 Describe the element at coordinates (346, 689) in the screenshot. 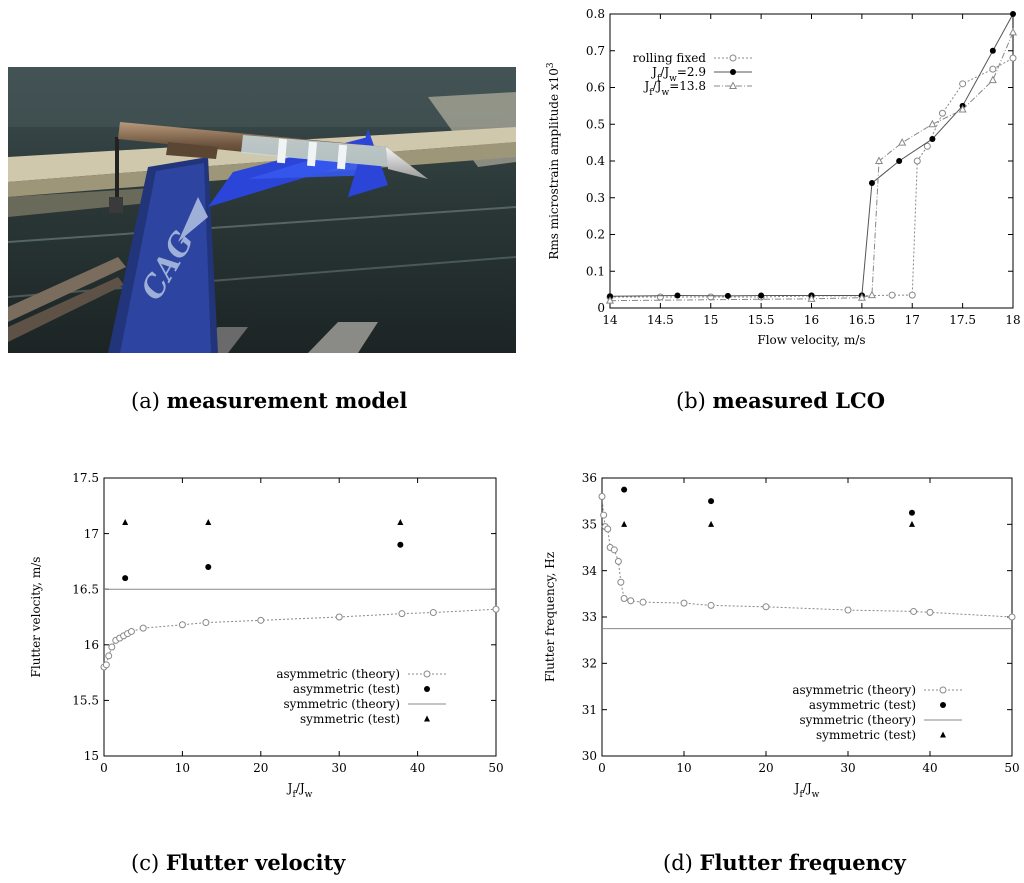

I see `legend-label: asymmetric (test)` at that location.